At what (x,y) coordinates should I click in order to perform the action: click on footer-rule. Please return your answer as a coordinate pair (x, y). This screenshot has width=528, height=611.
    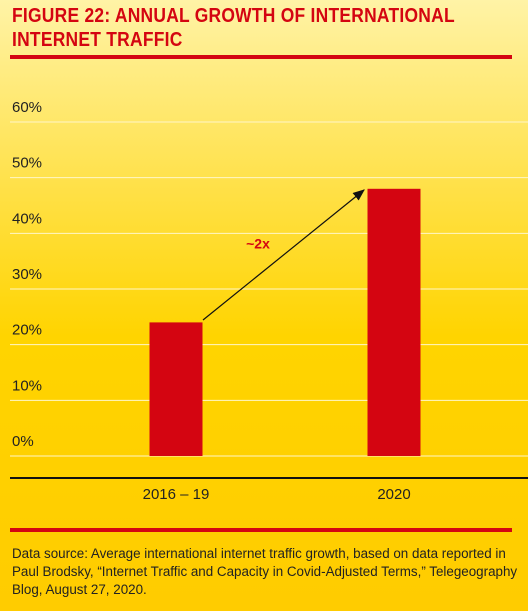
    Looking at the image, I should click on (261, 530).